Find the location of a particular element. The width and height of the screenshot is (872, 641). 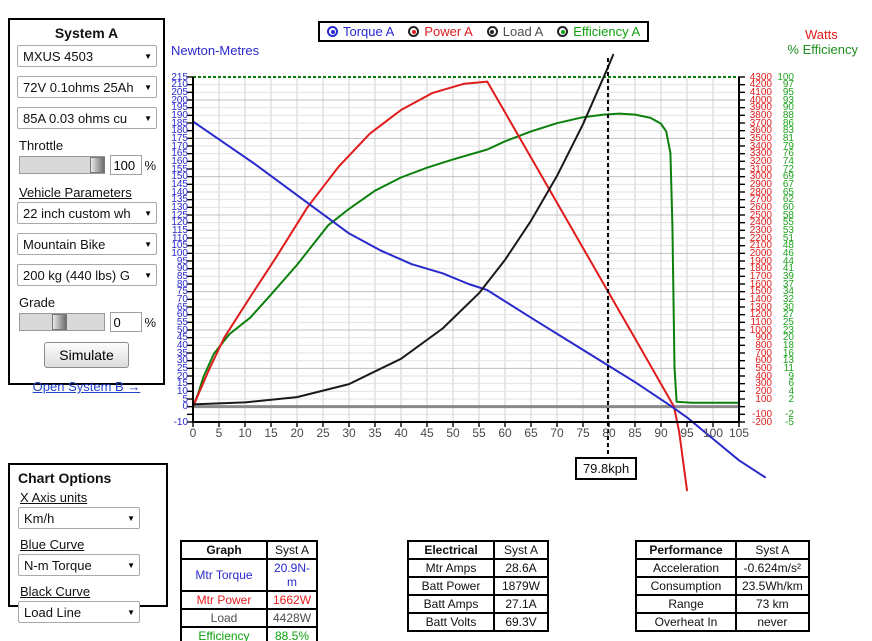

y-left-tick-label: 145 is located at coordinates (179, 184).